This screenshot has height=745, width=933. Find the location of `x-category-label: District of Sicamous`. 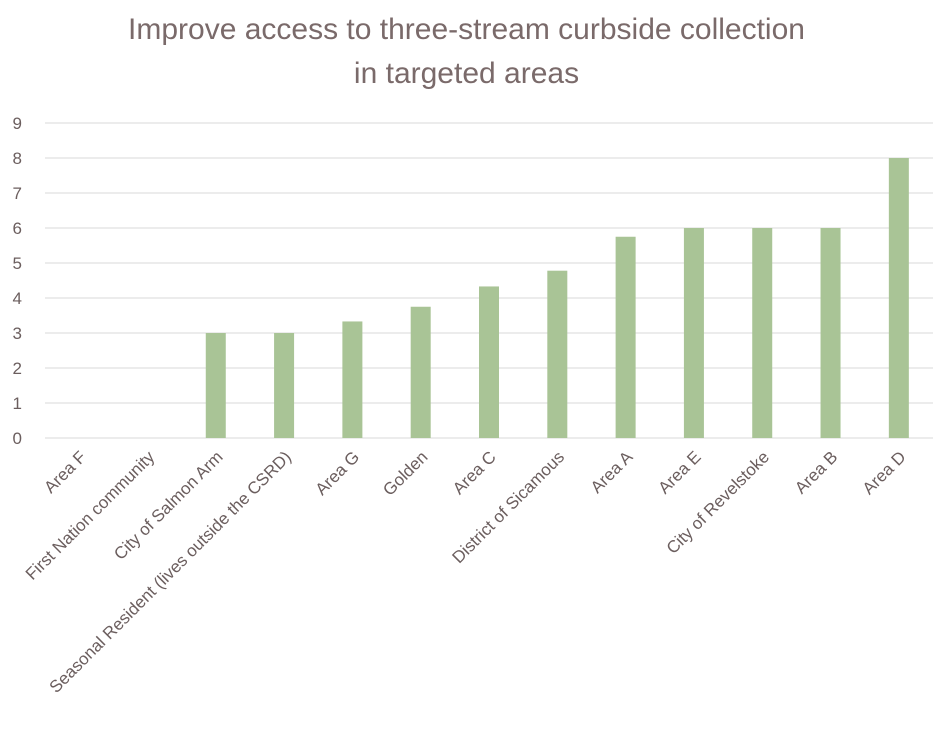

x-category-label: District of Sicamous is located at coordinates (508, 507).